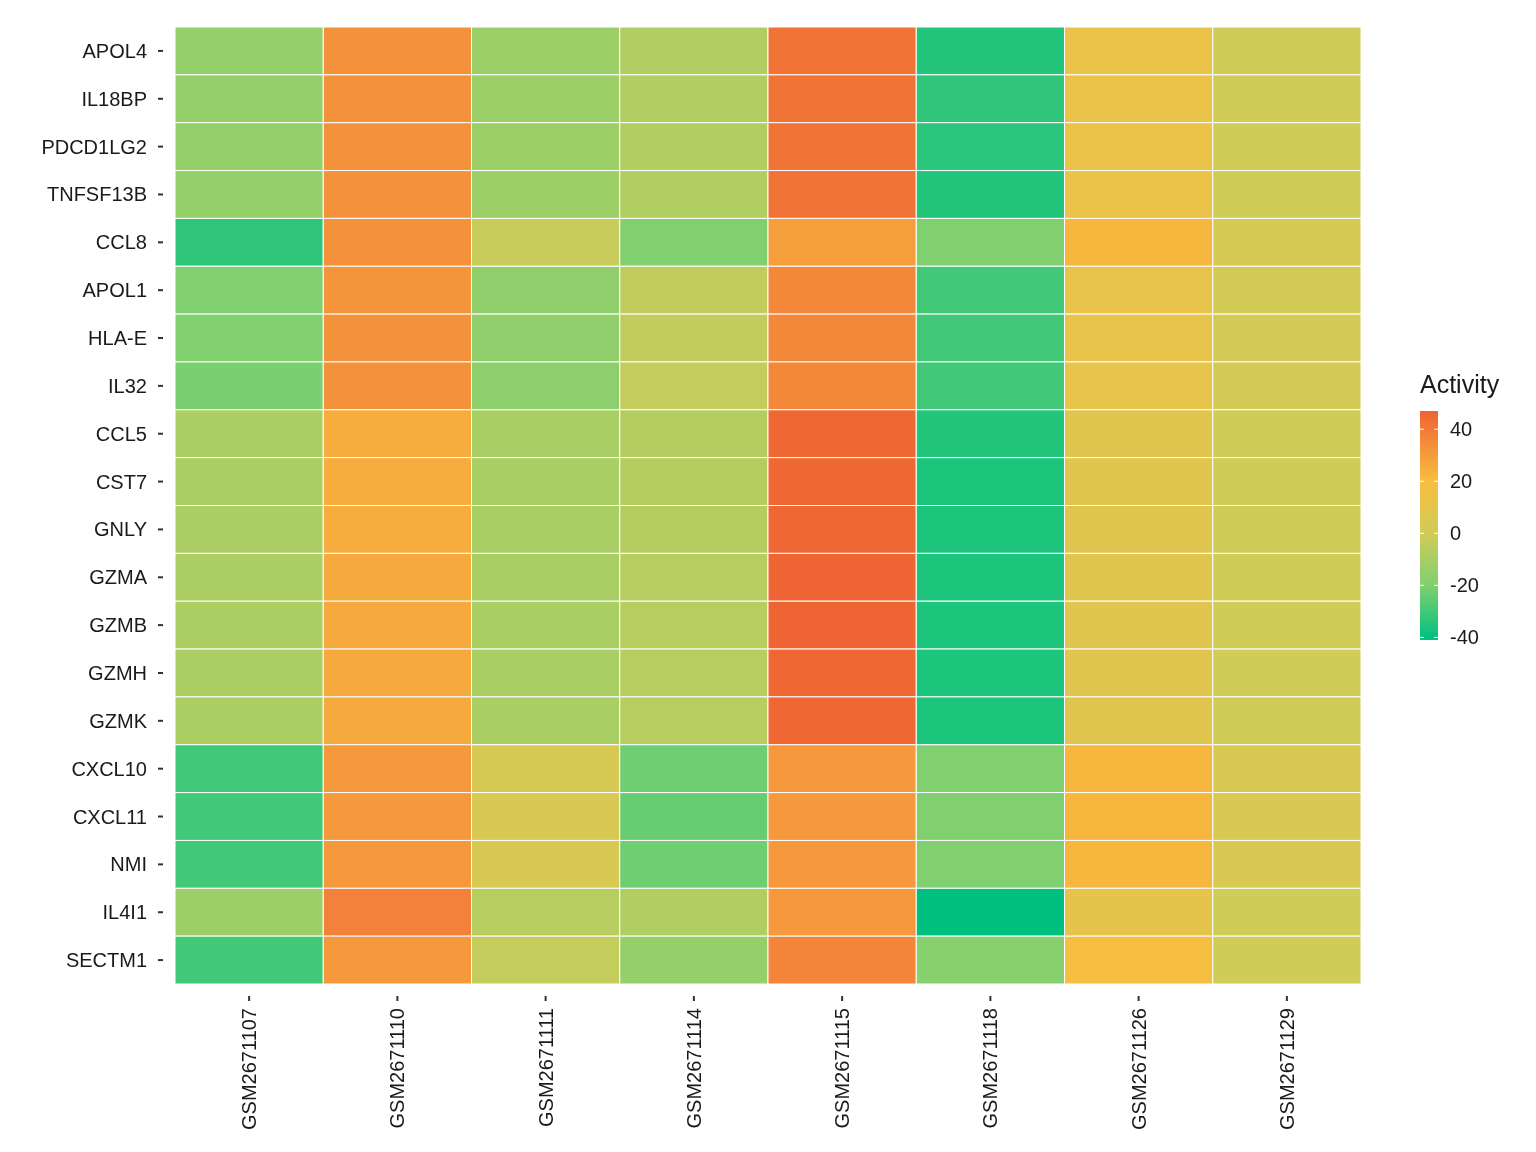 The width and height of the screenshot is (1536, 1152). I want to click on x-tick-label: GSM2671110, so click(397, 1068).